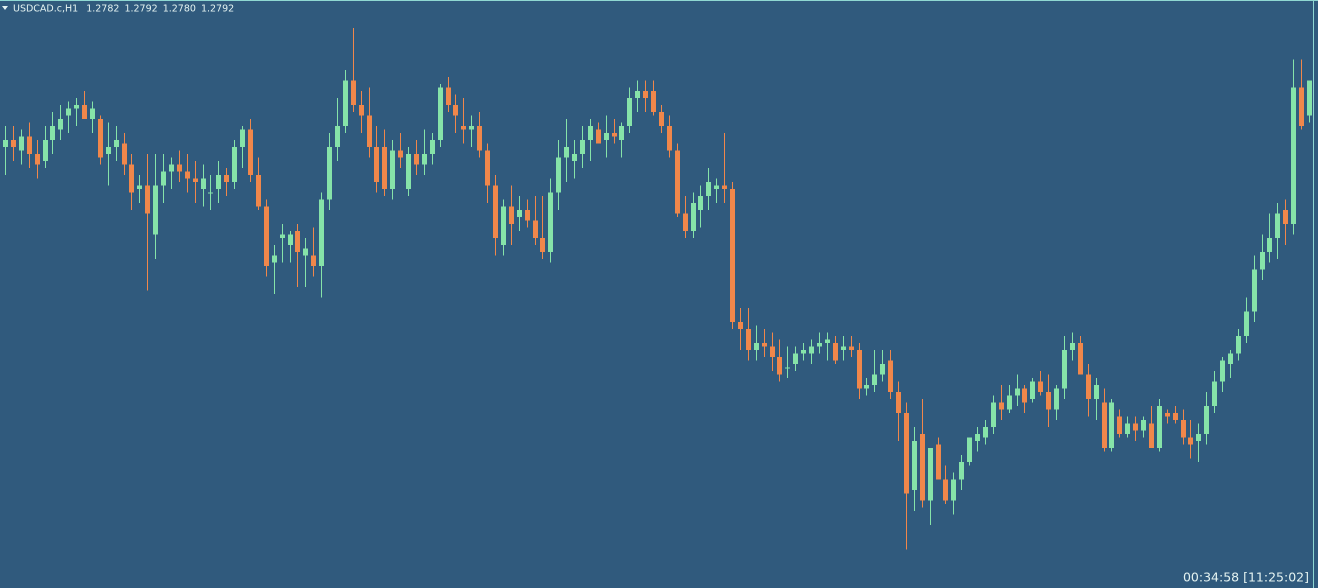  I want to click on collapse-icon, so click(5, 8).